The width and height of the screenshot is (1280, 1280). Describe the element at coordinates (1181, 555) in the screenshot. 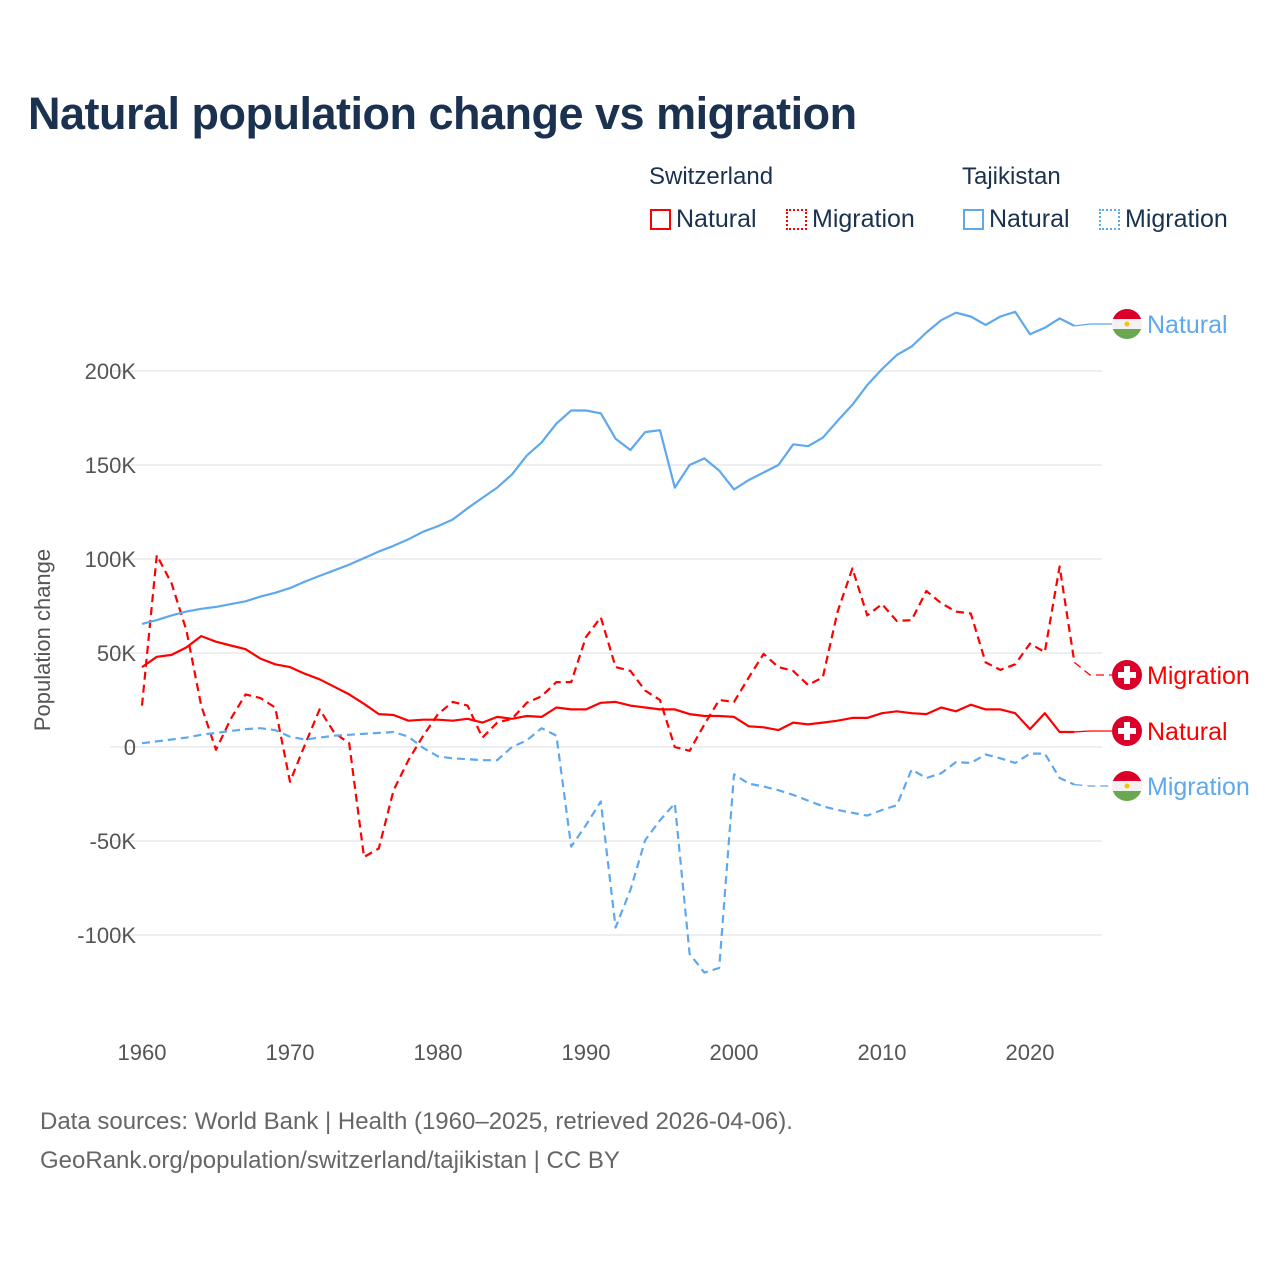

I see `end-labels: Natural Migration Natural Migration` at that location.